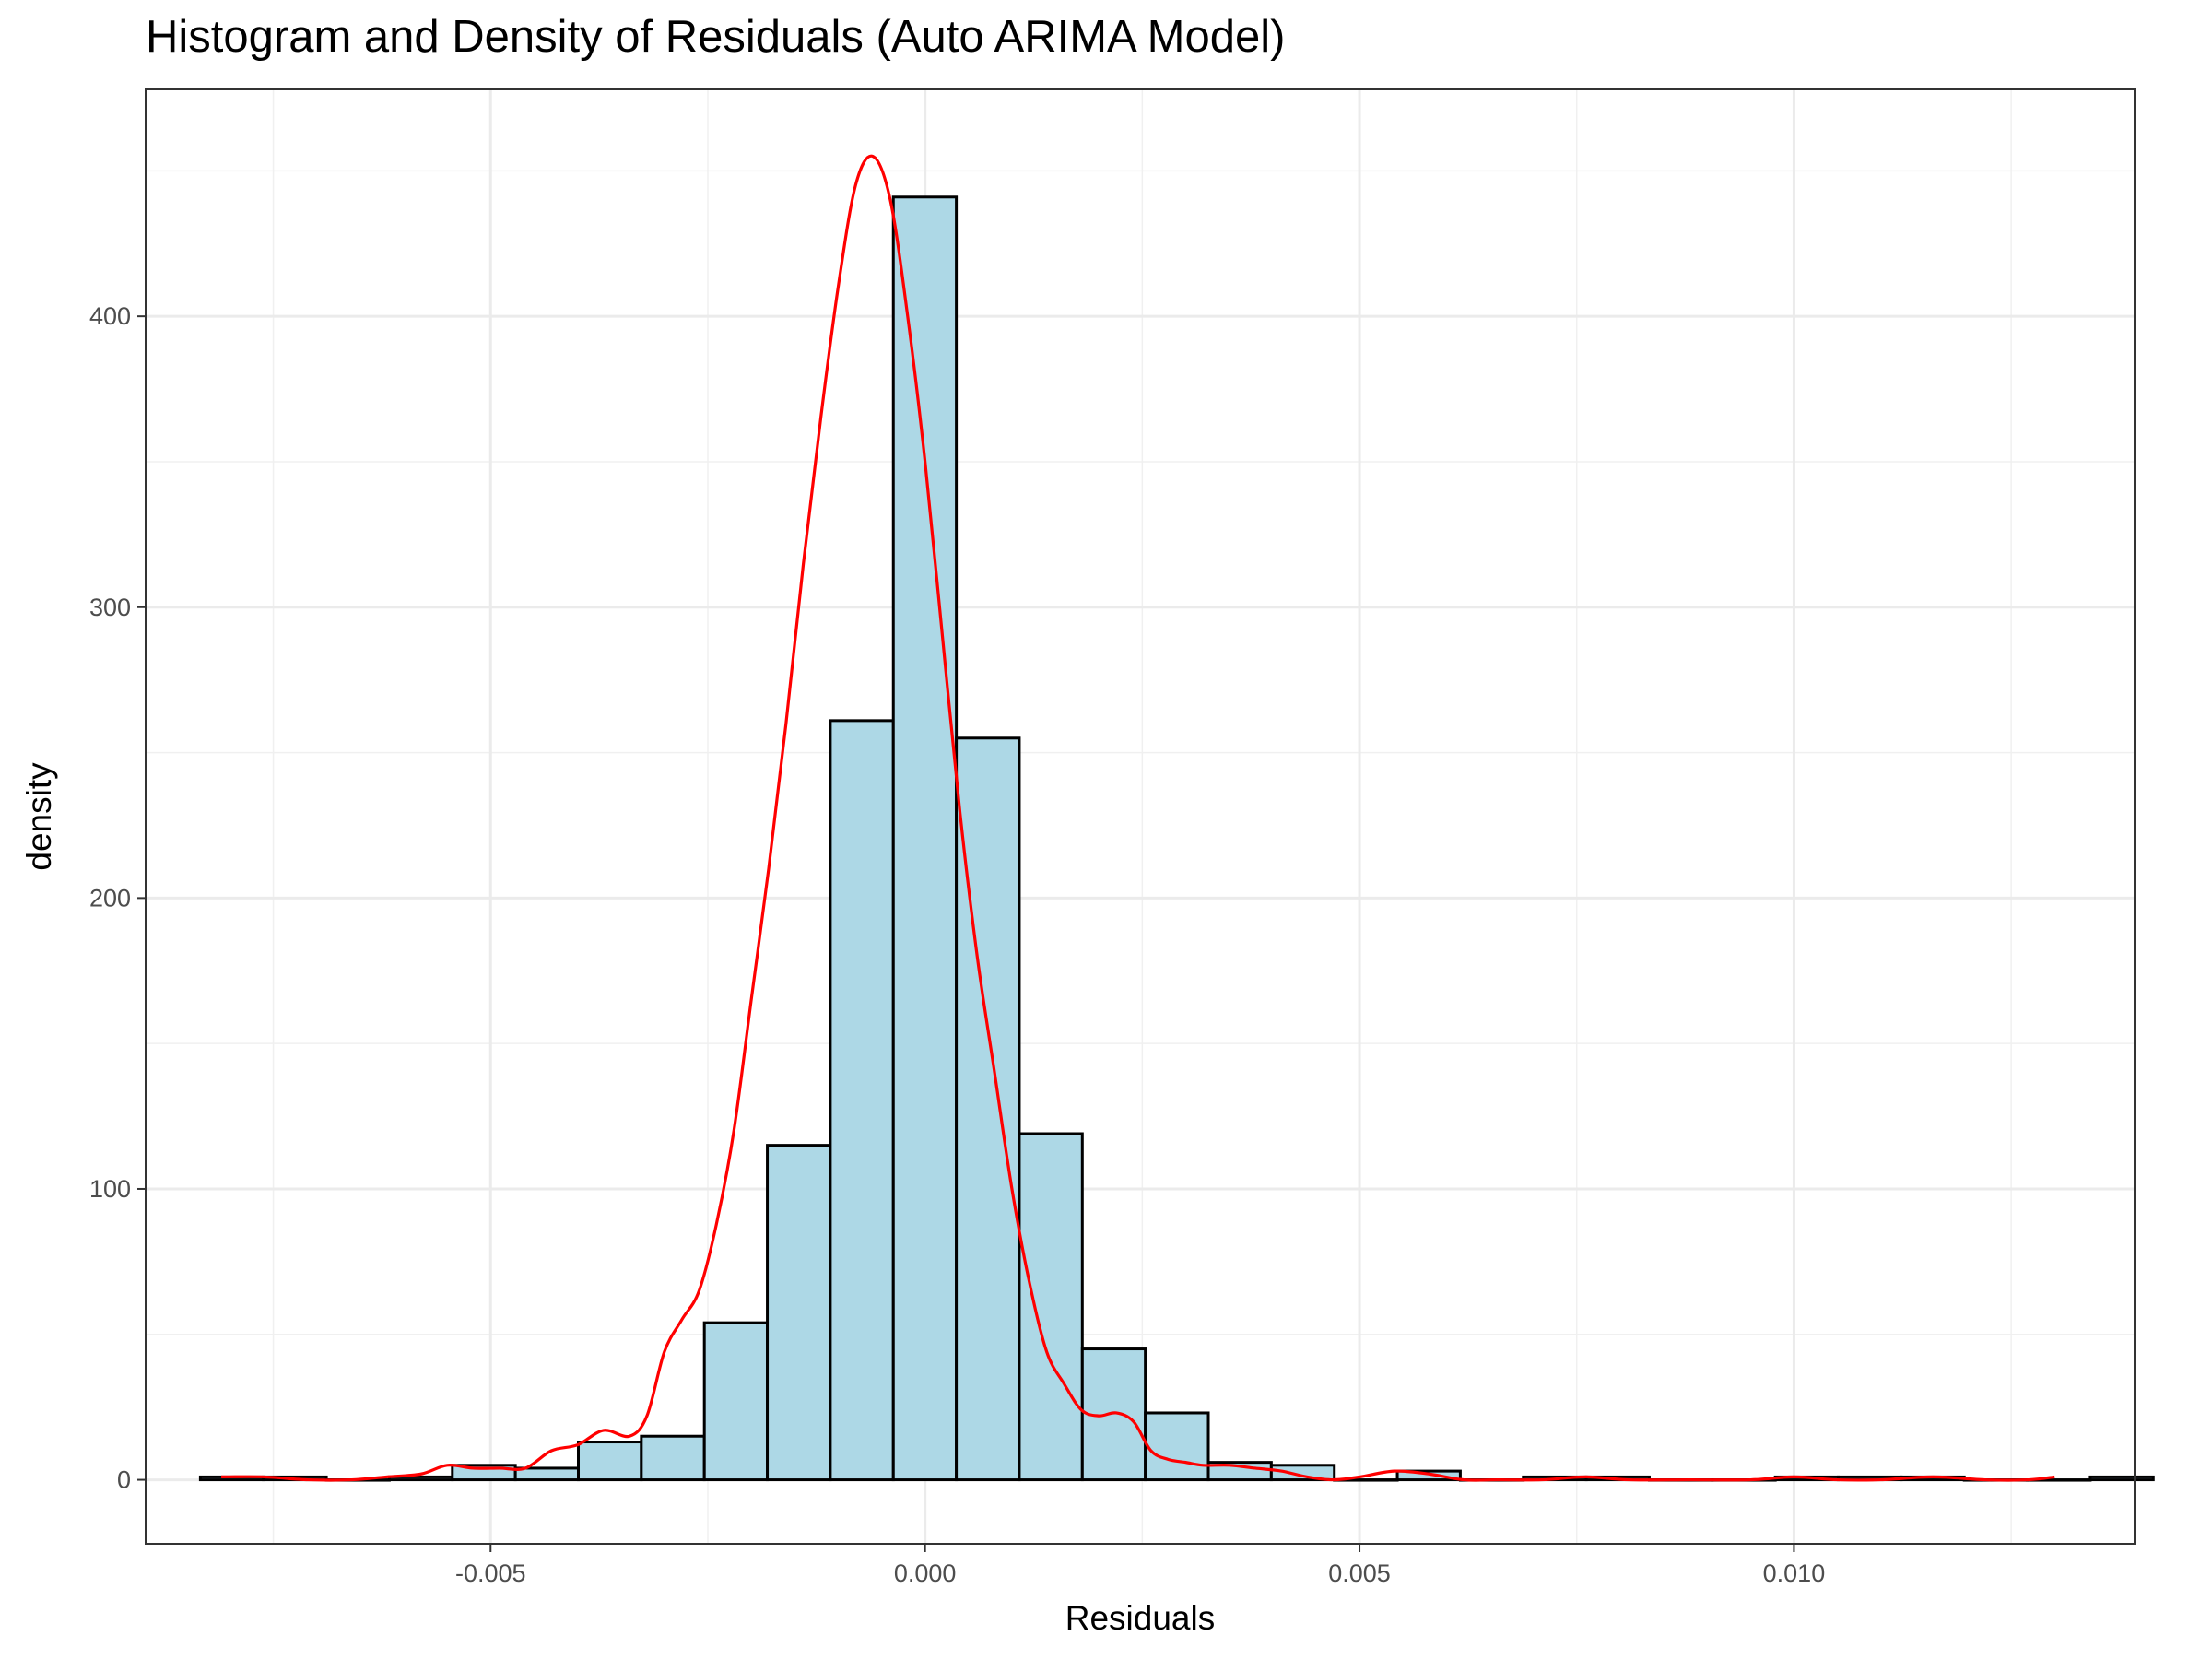  Describe the element at coordinates (110, 316) in the screenshot. I see `y-tick-label: 400` at that location.